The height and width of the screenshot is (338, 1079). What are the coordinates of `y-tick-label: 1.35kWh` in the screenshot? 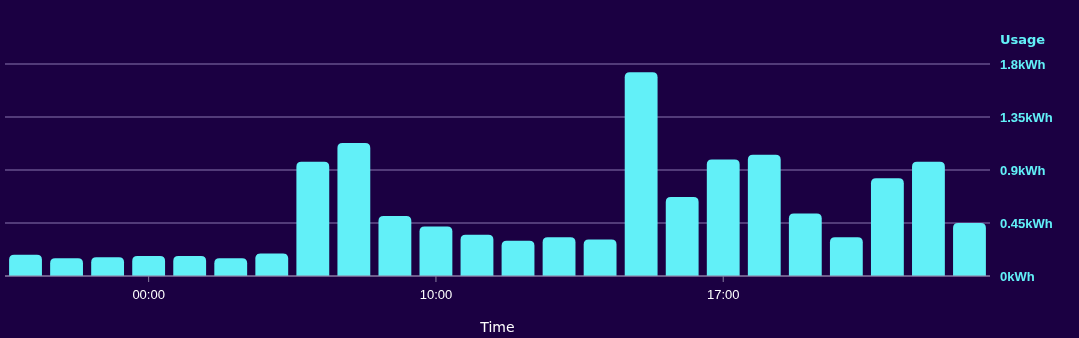 It's located at (1026, 117).